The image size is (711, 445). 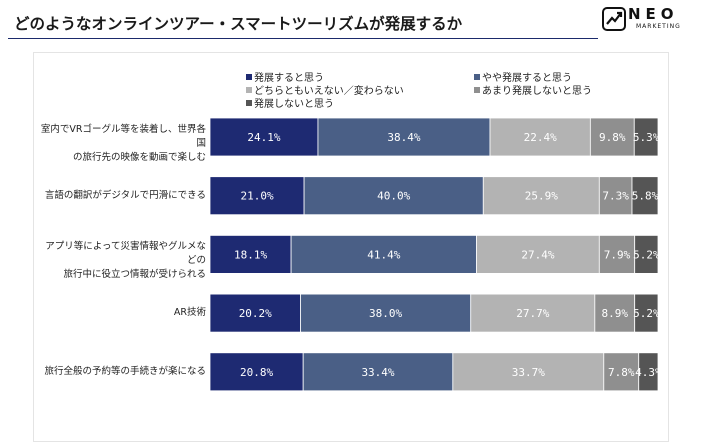 What do you see at coordinates (263, 137) in the screenshot?
I see `data-label: 24.1%` at bounding box center [263, 137].